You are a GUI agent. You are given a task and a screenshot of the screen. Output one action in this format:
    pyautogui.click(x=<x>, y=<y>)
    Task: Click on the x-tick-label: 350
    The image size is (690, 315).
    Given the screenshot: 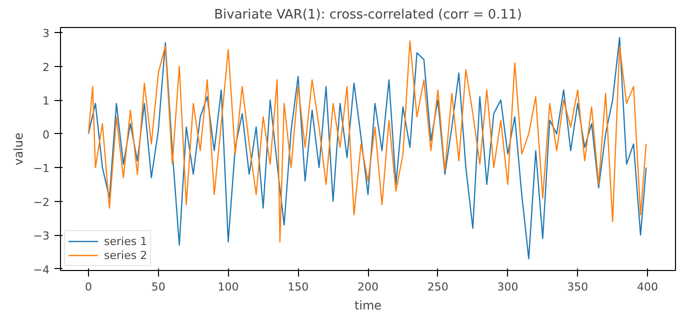 What is the action you would take?
    pyautogui.click(x=577, y=287)
    